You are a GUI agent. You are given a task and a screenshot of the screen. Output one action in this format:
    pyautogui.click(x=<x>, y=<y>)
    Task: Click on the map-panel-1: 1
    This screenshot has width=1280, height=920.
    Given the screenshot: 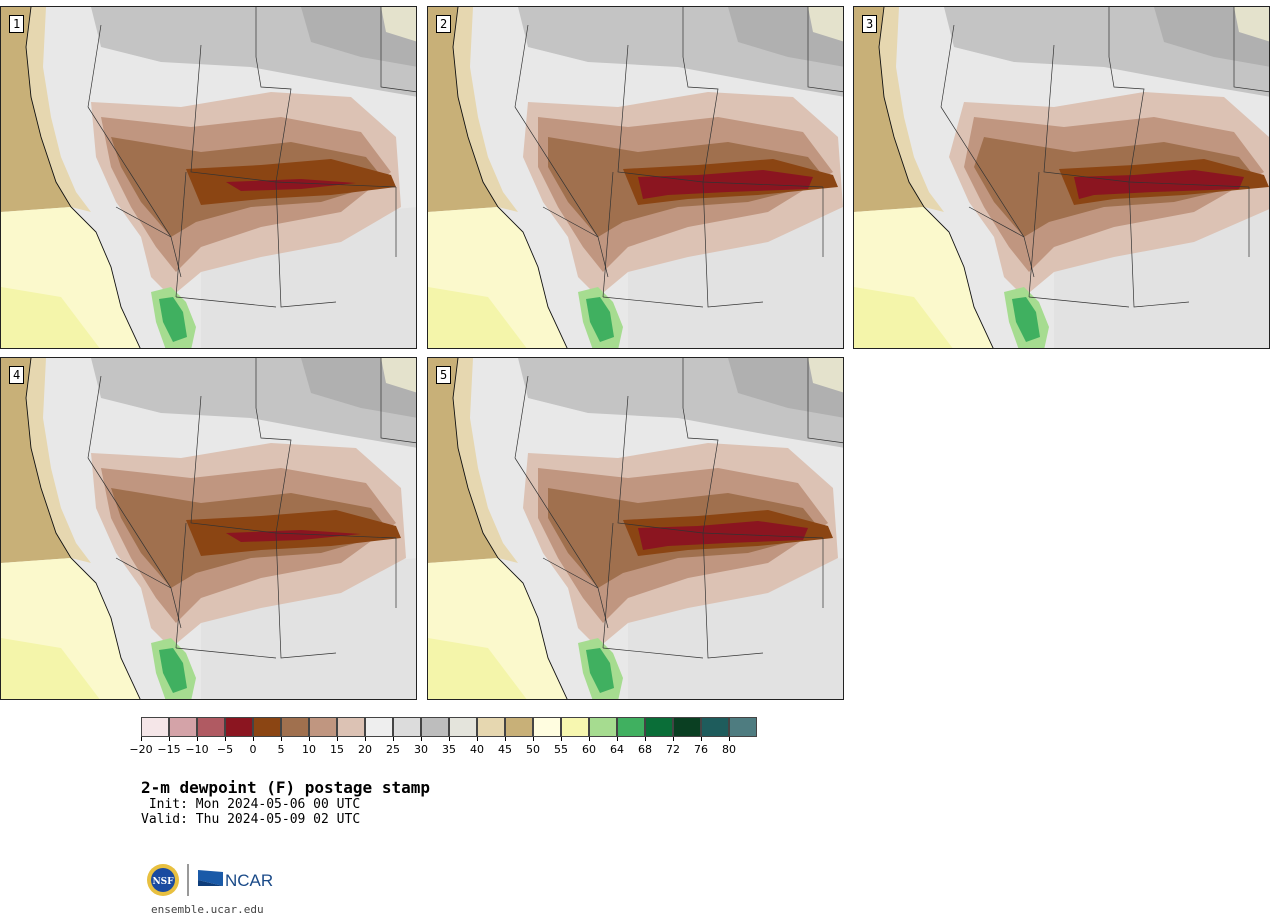 What is the action you would take?
    pyautogui.click(x=208, y=177)
    